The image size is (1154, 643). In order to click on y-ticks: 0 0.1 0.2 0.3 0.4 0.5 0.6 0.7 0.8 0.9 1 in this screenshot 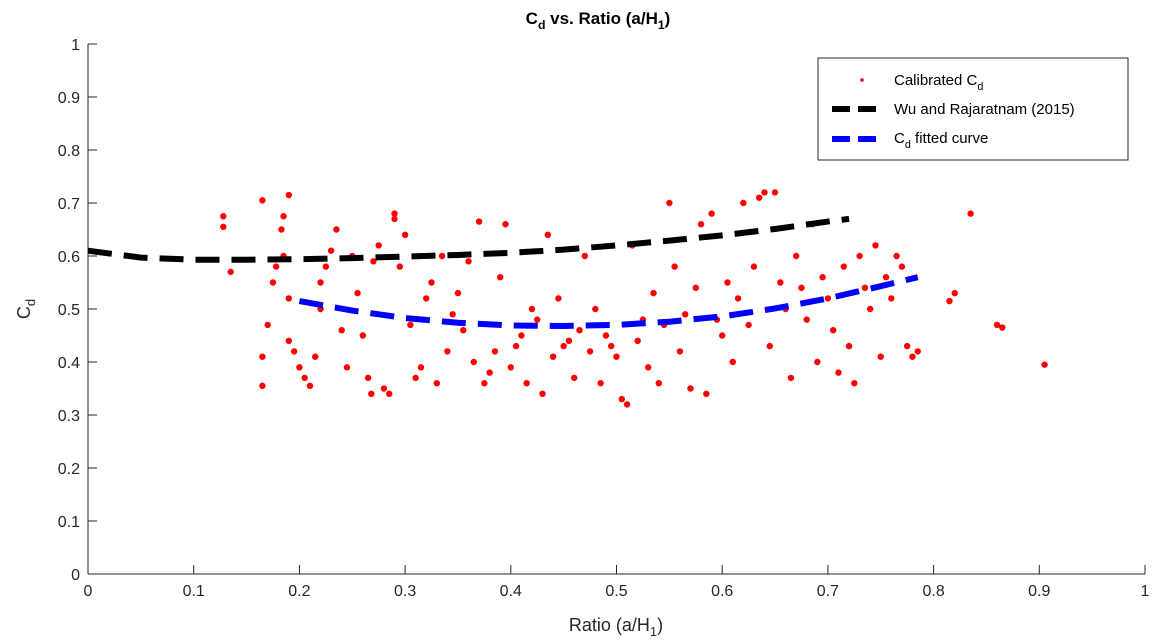, I will do `click(77, 310)`.